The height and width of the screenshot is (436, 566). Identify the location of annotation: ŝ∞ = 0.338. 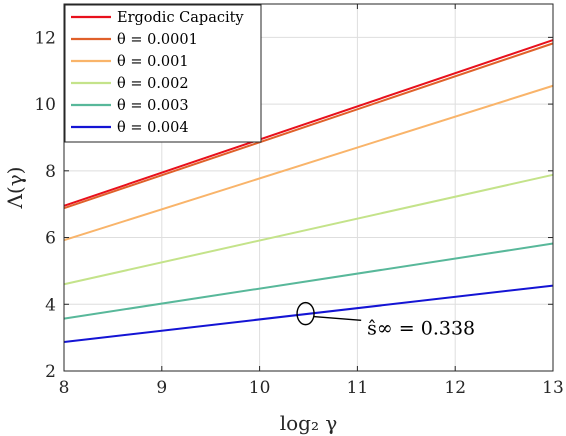
(385, 320).